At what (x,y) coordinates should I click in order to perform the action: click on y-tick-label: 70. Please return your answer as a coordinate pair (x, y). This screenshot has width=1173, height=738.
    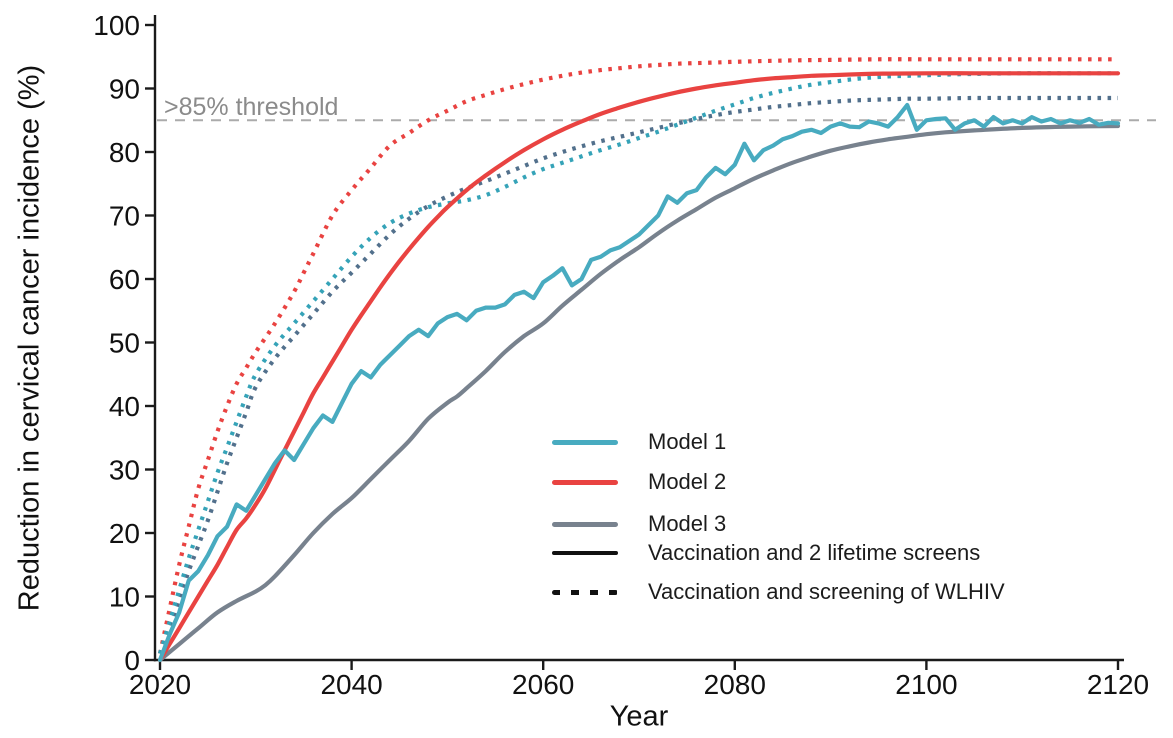
    Looking at the image, I should click on (124, 216).